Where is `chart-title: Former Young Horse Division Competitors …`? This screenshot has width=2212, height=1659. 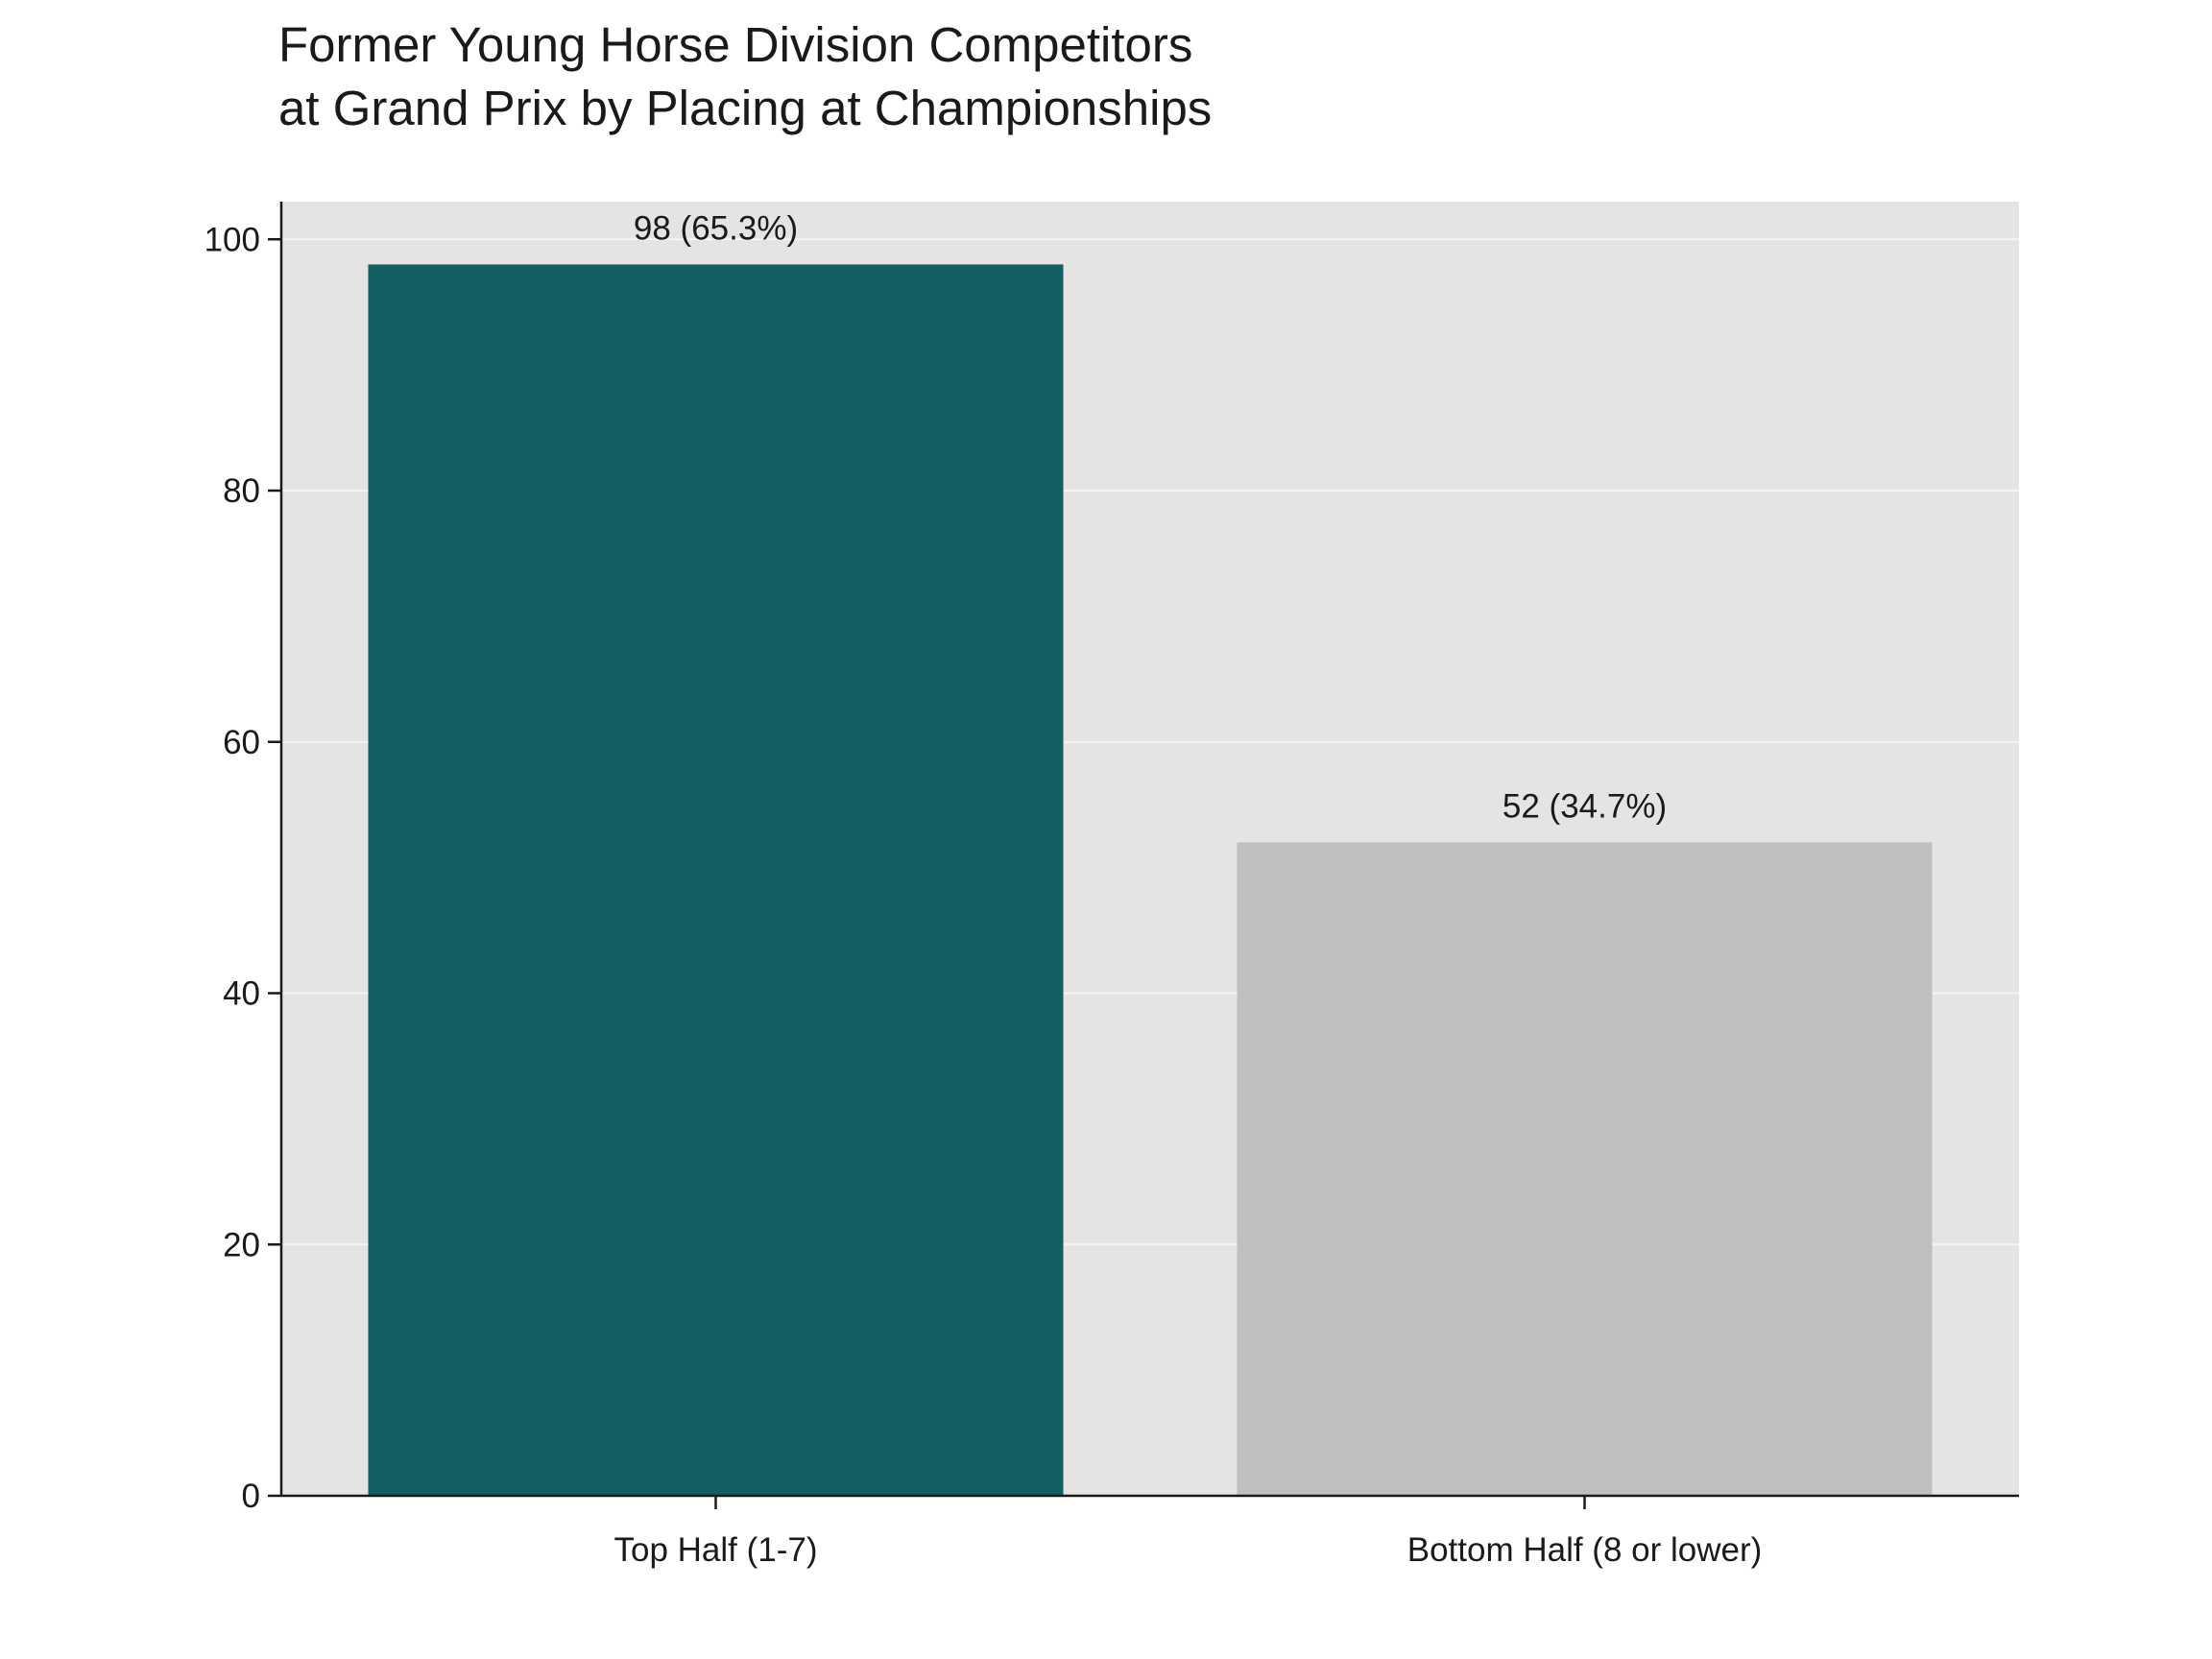
chart-title: Former Young Horse Division Competitors … is located at coordinates (745, 77).